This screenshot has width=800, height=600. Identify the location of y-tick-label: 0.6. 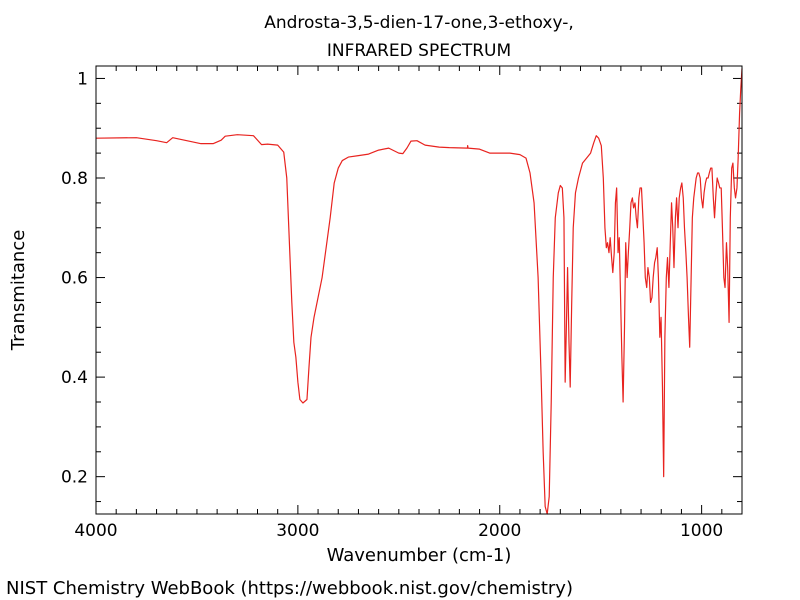
(74, 279).